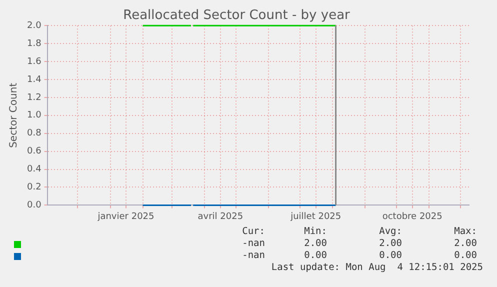  I want to click on x-tick-label: juillet 2025, so click(316, 217).